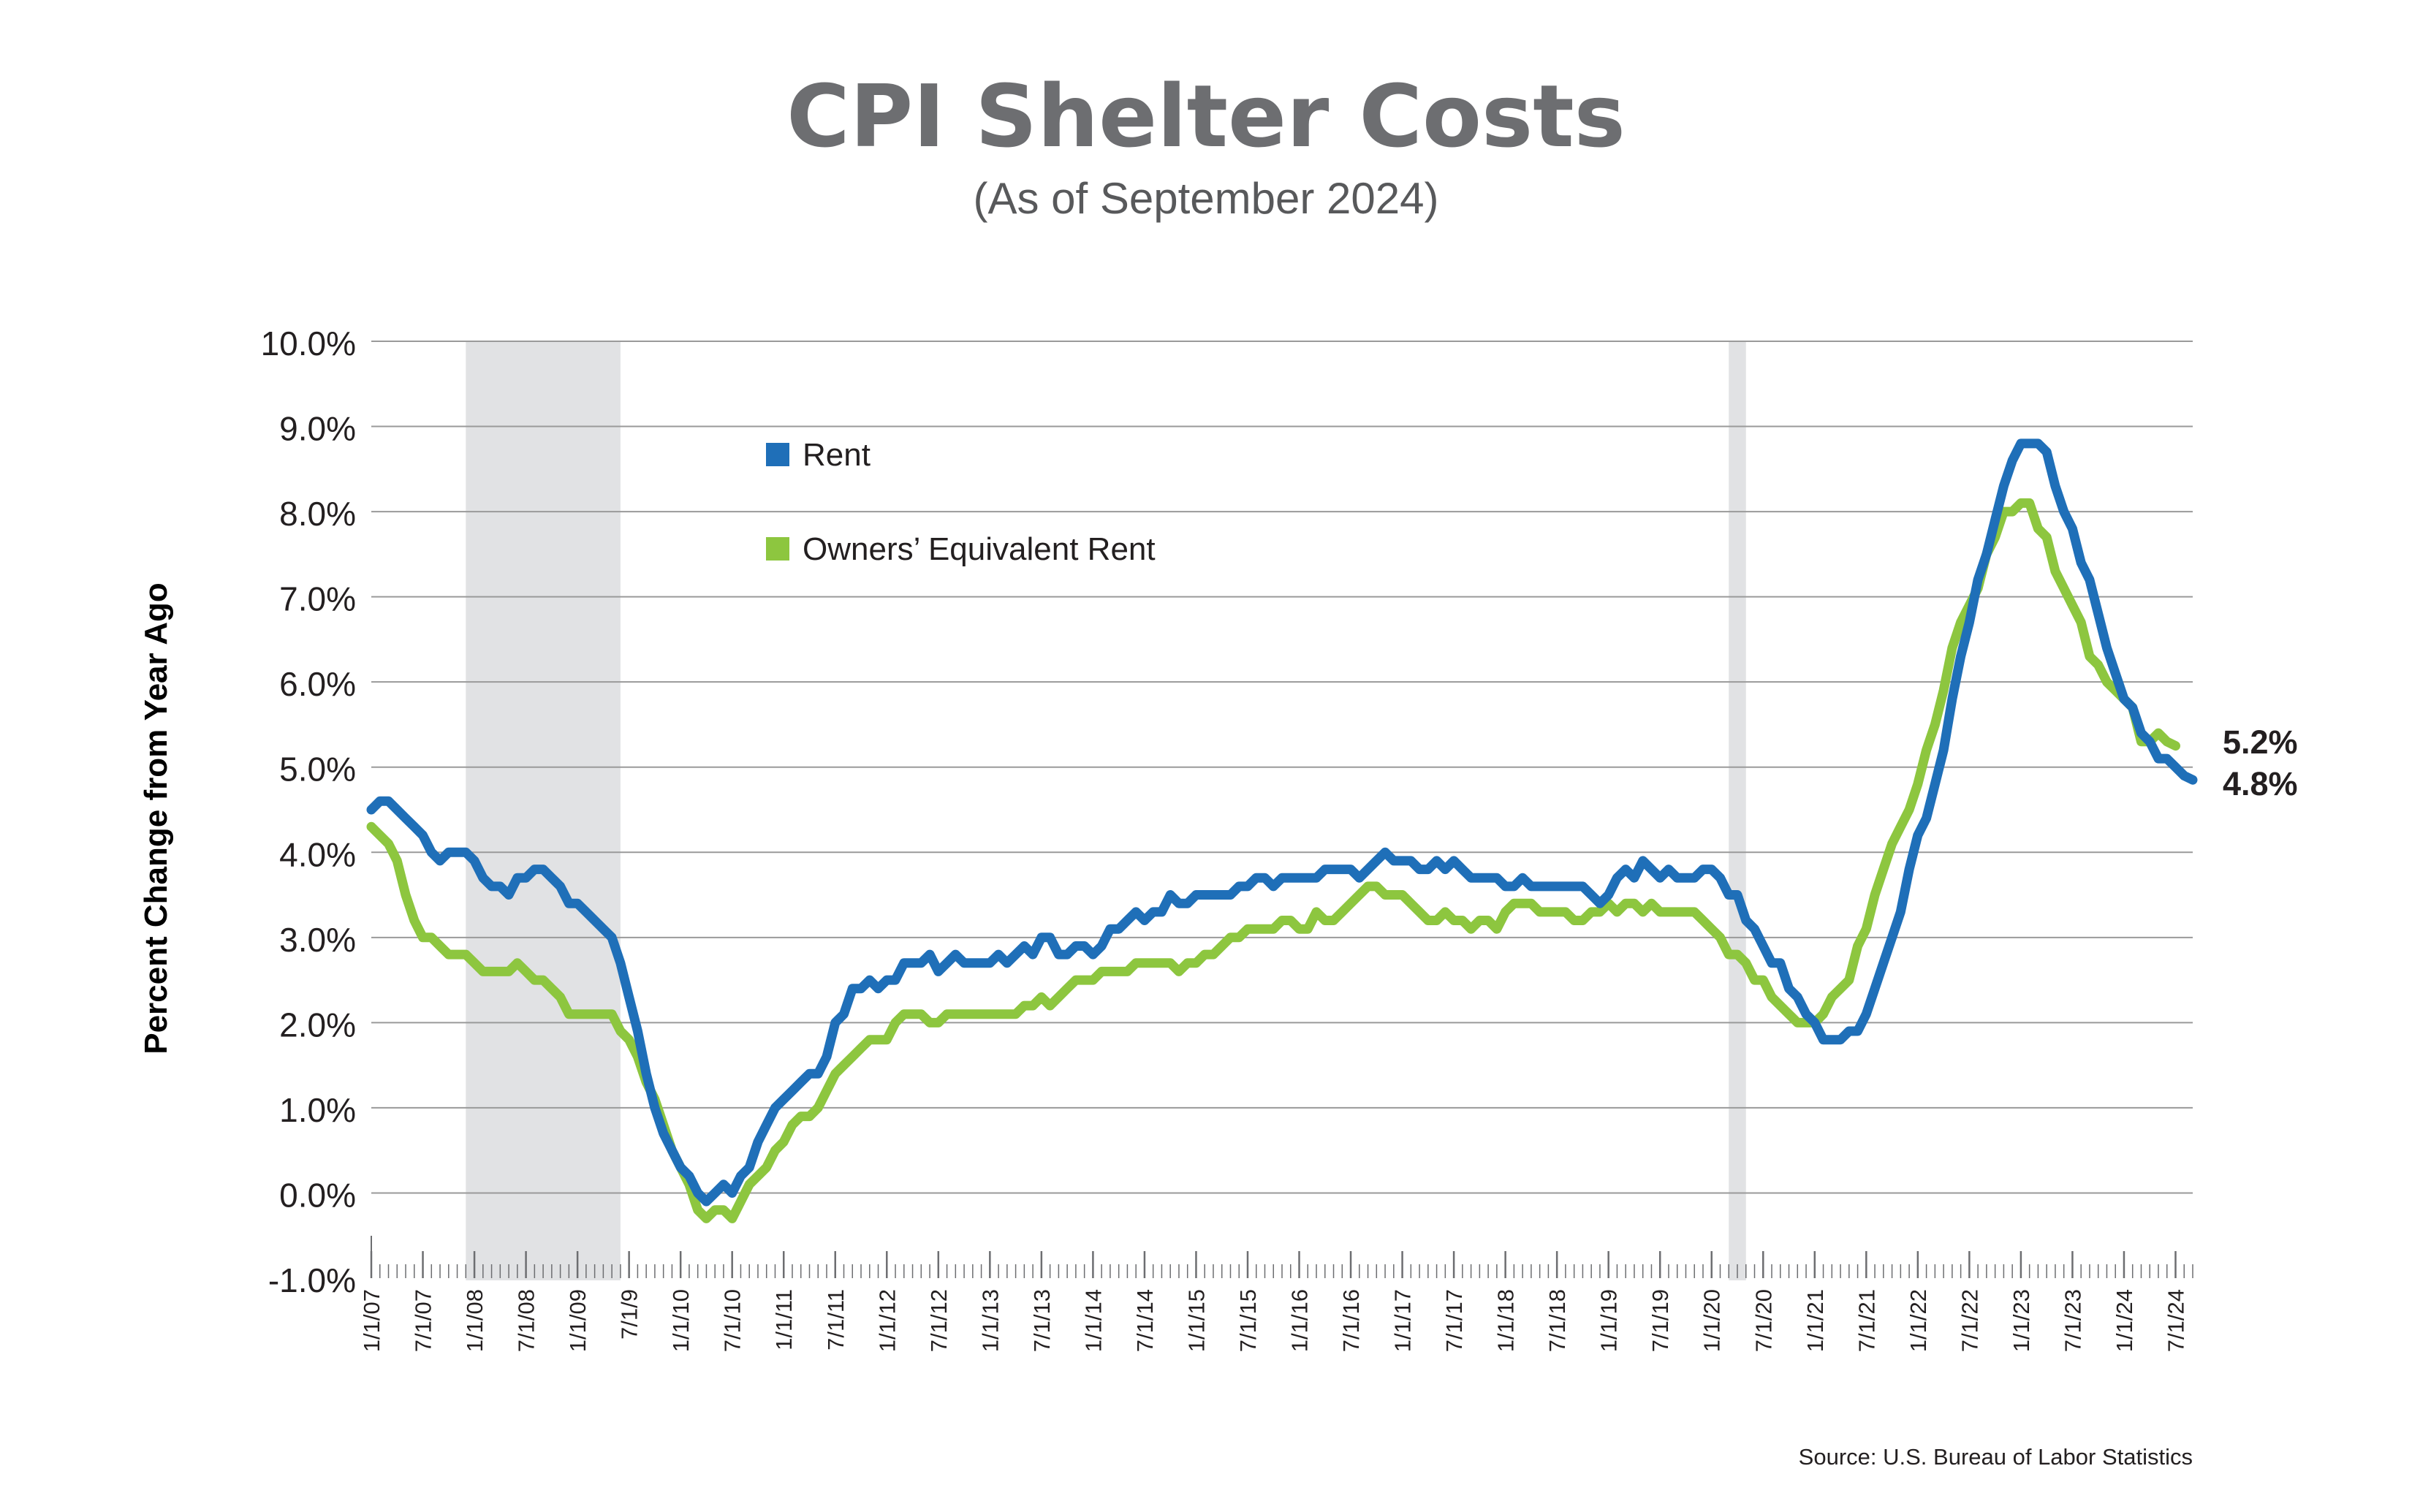  I want to click on end-label-oer: 5.2%, so click(2261, 742).